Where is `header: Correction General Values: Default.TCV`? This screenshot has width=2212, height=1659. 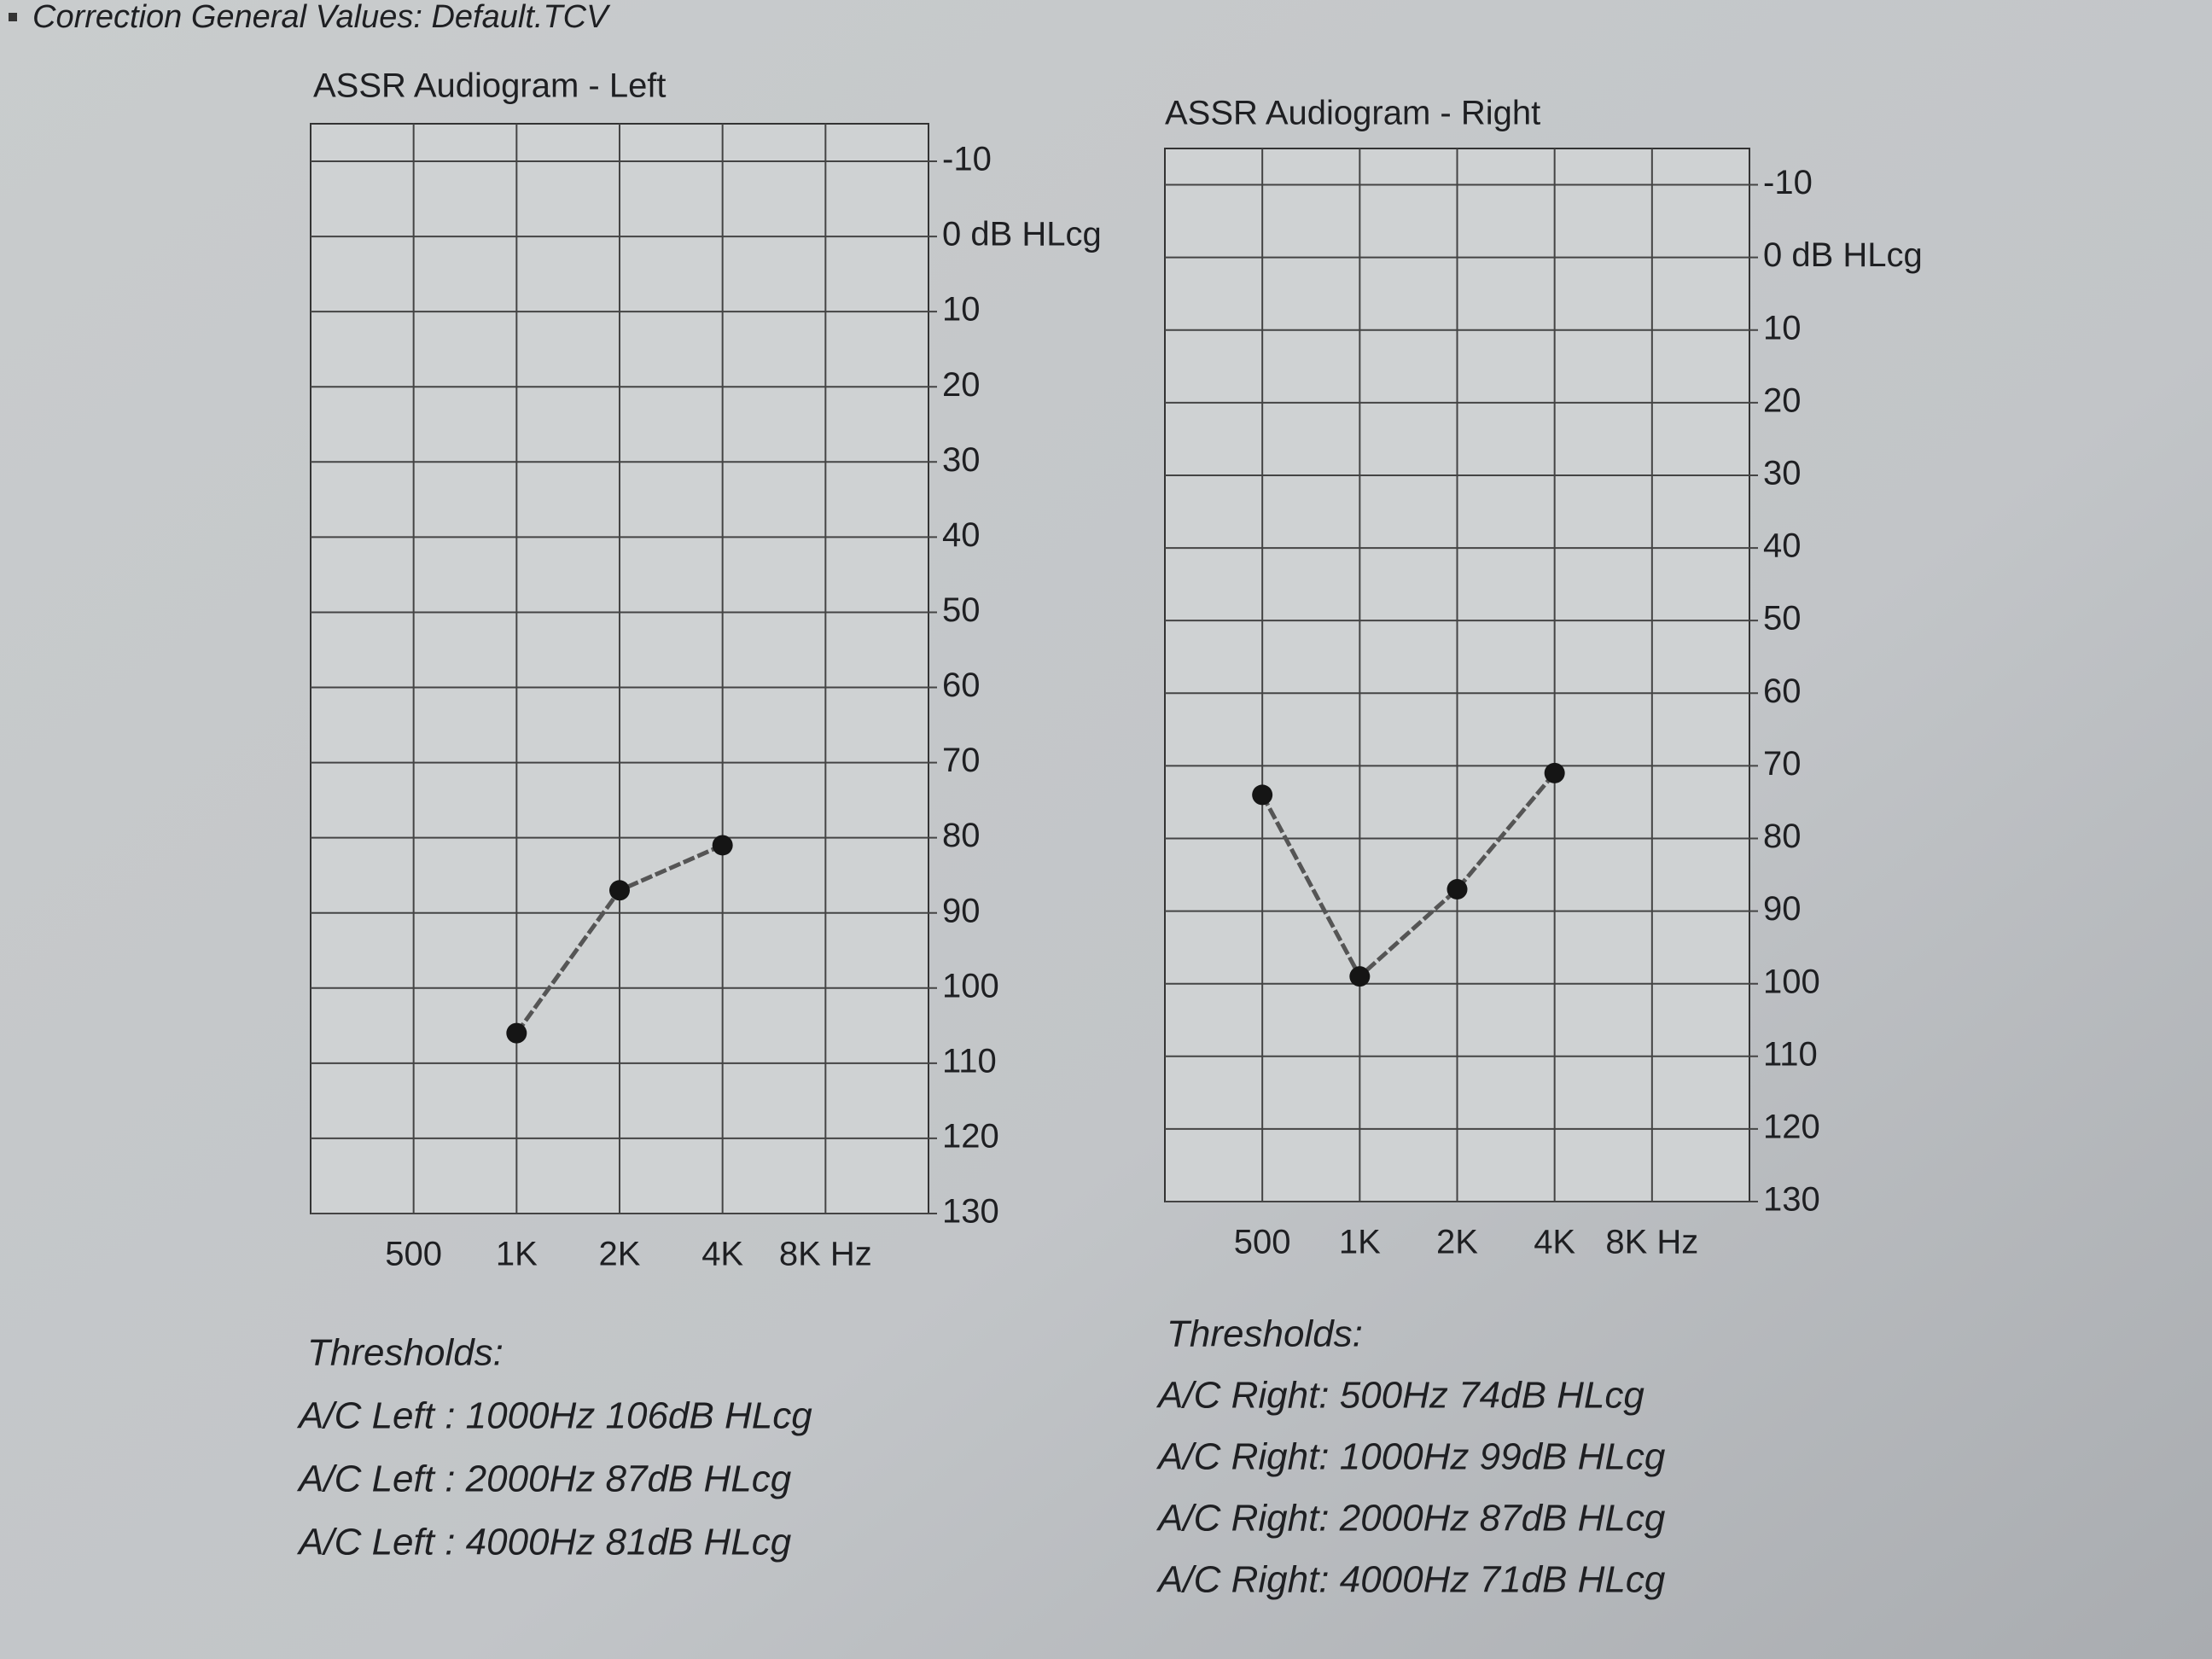
header: Correction General Values: Default.TCV is located at coordinates (321, 17).